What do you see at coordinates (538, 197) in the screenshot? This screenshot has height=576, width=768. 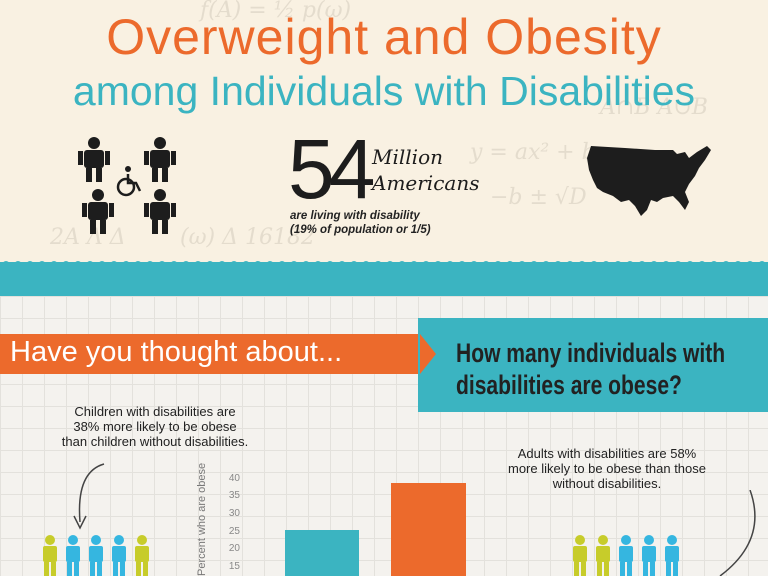 I see `background-math-scribble: −b ± √D` at bounding box center [538, 197].